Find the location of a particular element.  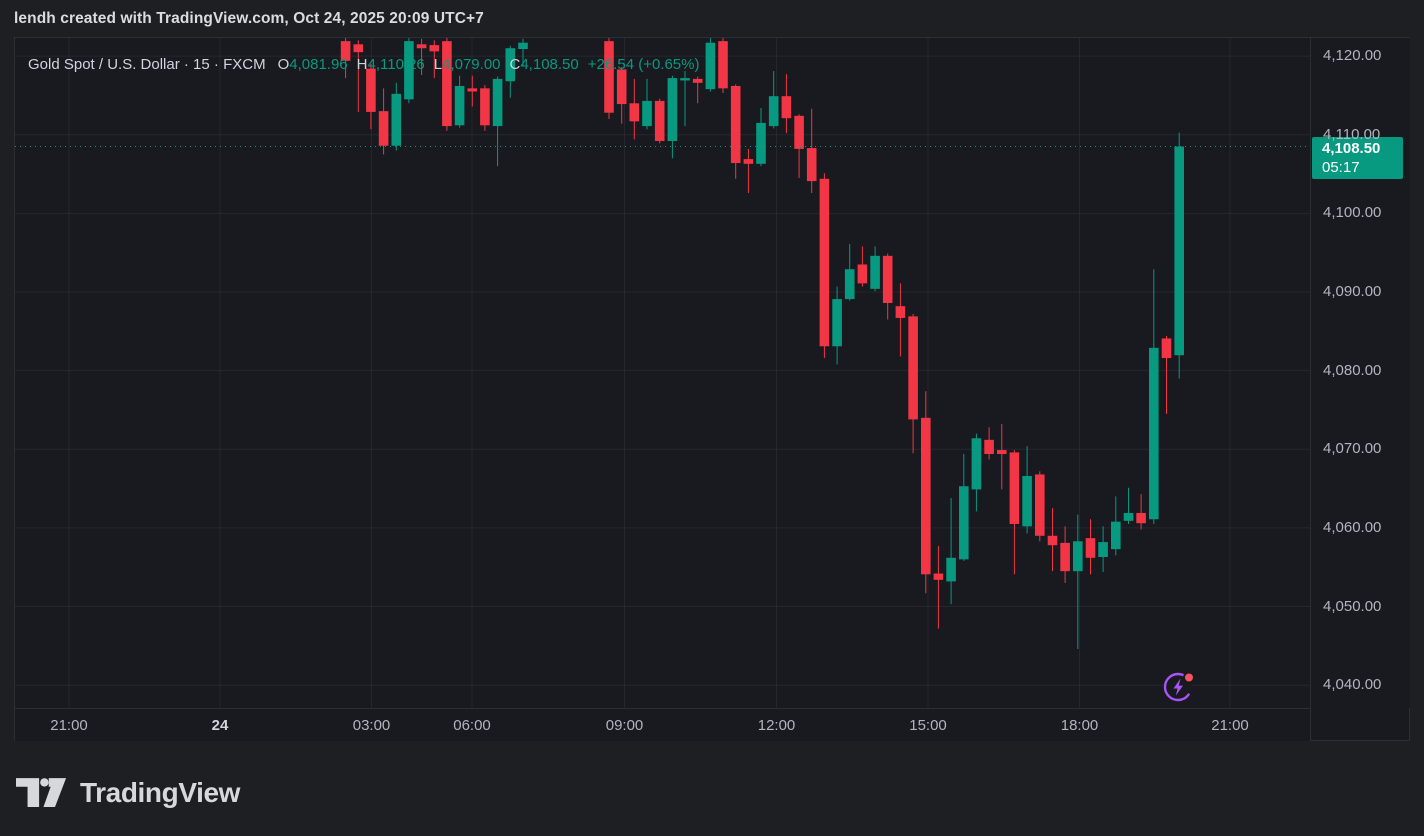

bar-countdown: 05:17 is located at coordinates (1341, 167).